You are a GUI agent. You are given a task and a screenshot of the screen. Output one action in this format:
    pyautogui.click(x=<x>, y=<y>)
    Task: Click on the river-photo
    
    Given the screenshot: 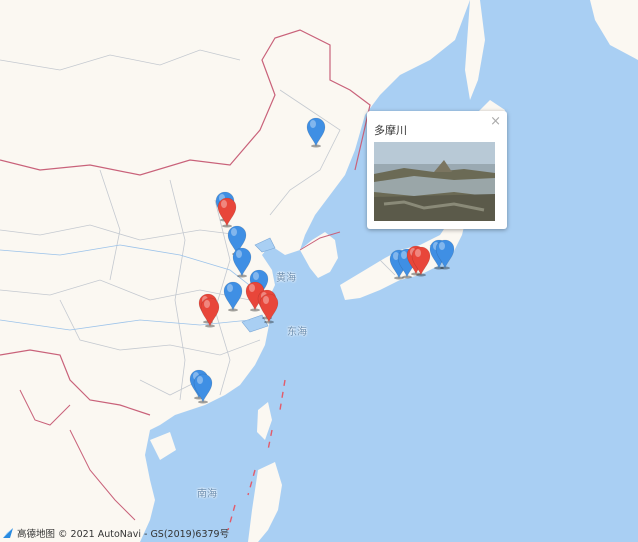 What is the action you would take?
    pyautogui.click(x=434, y=181)
    